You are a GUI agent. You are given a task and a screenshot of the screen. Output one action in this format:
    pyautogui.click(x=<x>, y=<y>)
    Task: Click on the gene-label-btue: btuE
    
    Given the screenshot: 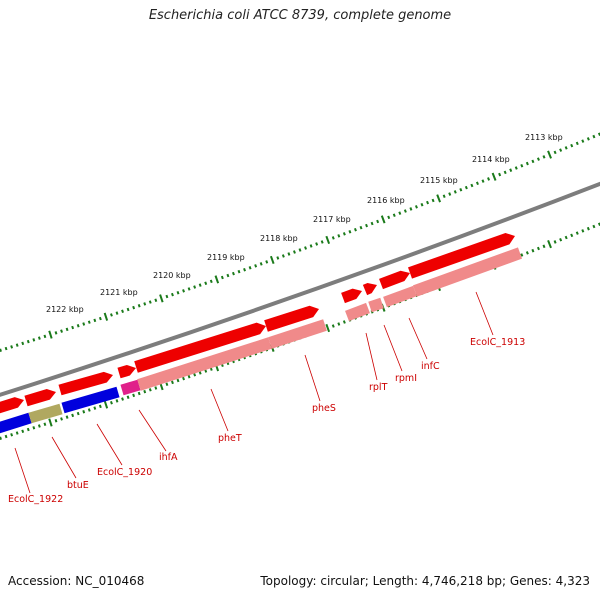 What is the action you would take?
    pyautogui.click(x=78, y=485)
    